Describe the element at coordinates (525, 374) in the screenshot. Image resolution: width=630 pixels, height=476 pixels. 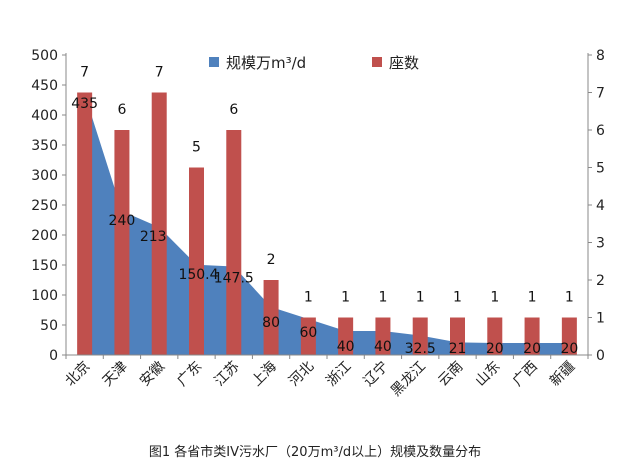
I see `x-tick-label: 广西` at that location.